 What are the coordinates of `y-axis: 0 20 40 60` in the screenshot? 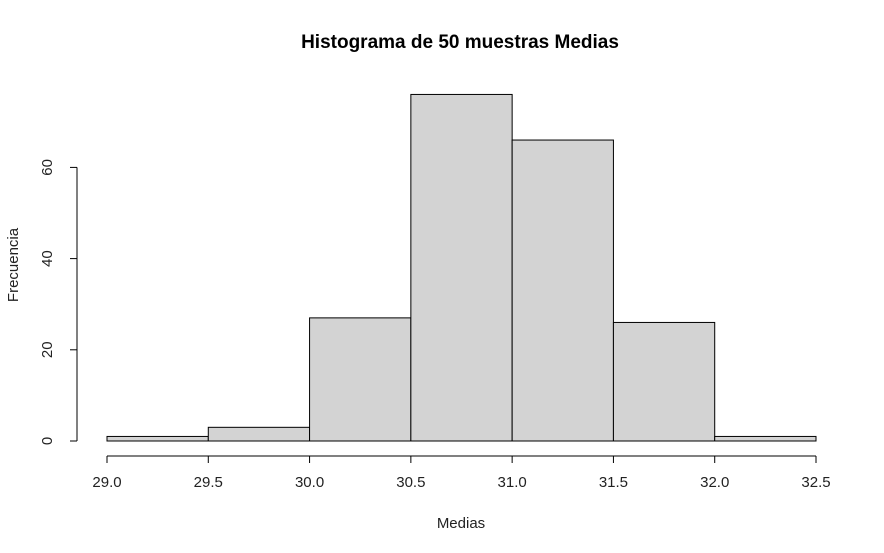 It's located at (58, 302).